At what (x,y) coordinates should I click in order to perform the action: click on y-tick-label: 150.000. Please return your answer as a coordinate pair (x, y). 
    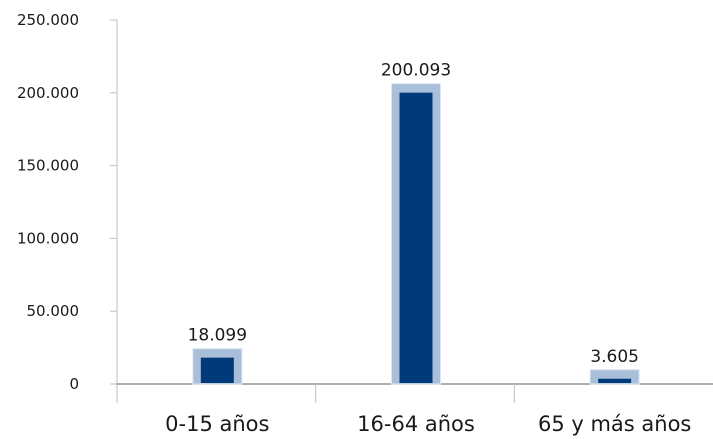
    Looking at the image, I should click on (48, 166).